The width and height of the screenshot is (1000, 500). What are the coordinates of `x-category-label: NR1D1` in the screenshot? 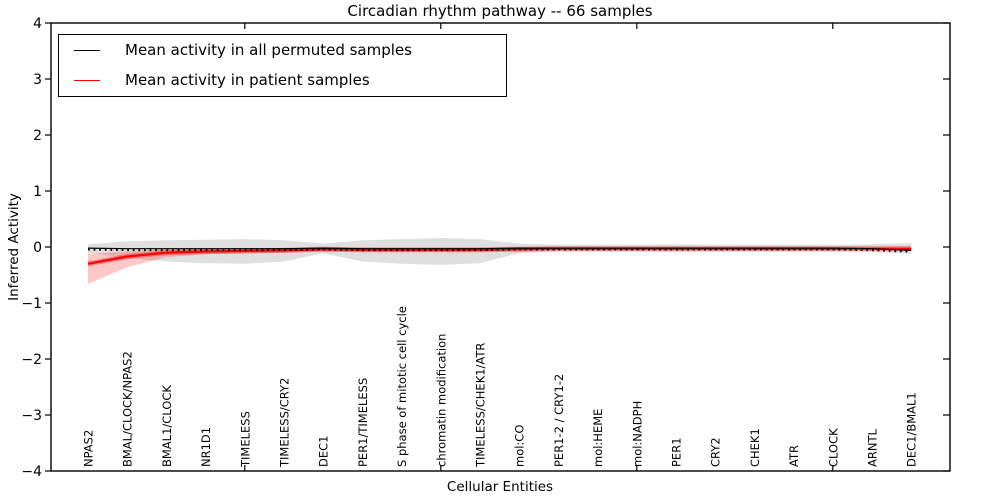 It's located at (206, 447).